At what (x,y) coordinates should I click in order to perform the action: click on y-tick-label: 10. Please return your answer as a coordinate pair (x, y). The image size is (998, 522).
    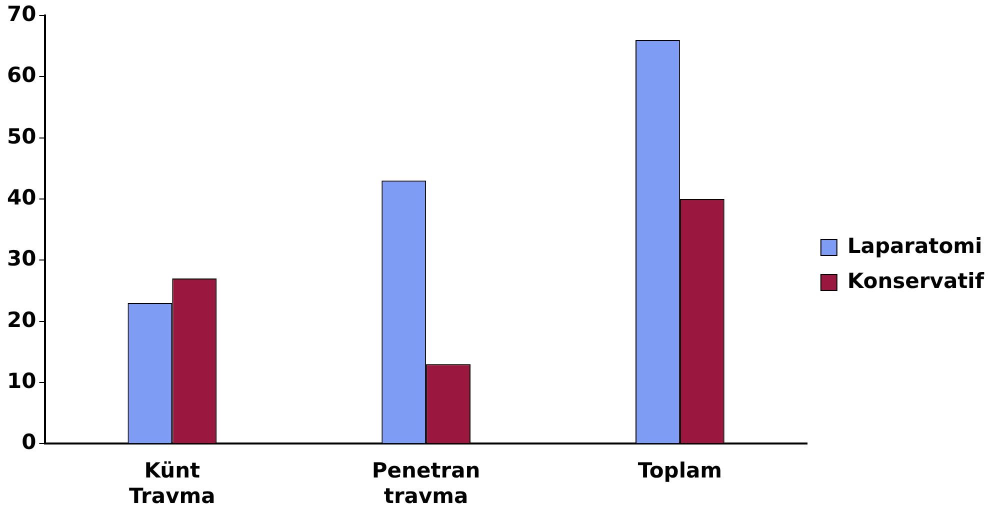
    Looking at the image, I should click on (21, 380).